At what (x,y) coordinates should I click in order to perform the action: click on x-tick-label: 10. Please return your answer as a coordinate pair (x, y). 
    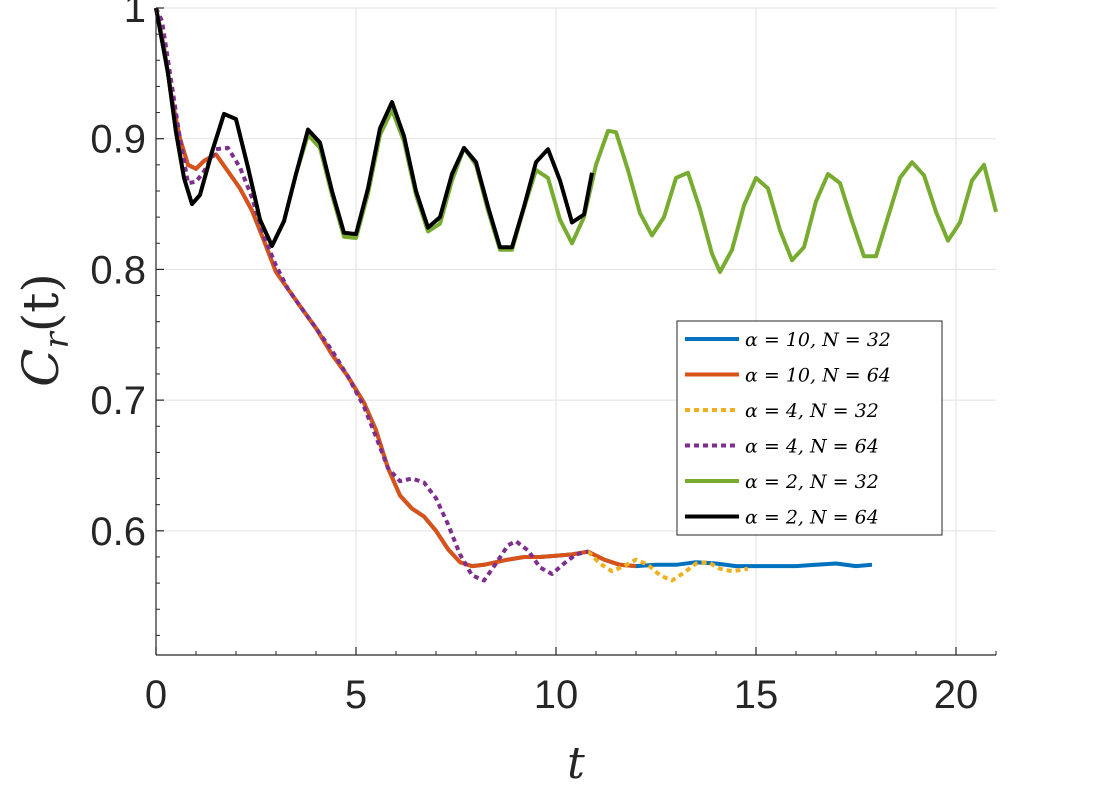
    Looking at the image, I should click on (556, 695).